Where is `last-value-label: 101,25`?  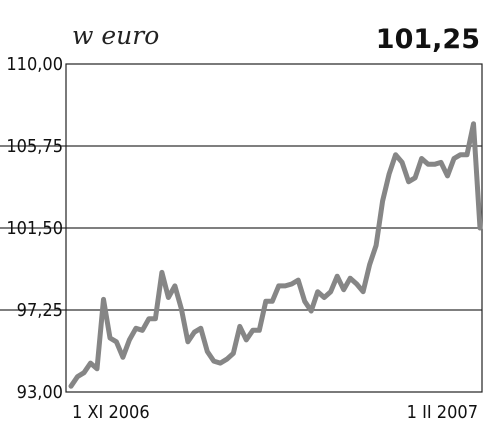 last-value-label: 101,25 is located at coordinates (428, 39).